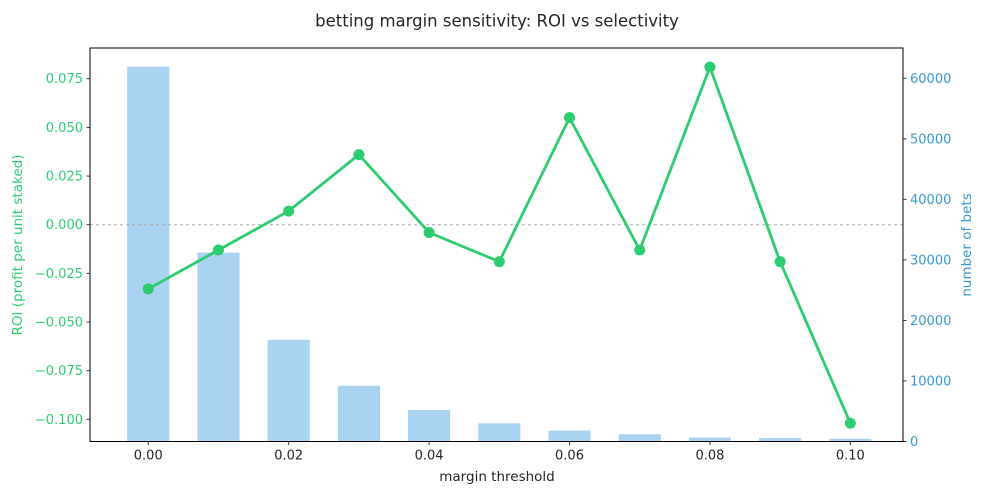  Describe the element at coordinates (569, 456) in the screenshot. I see `x-tick-label: 0.06` at that location.